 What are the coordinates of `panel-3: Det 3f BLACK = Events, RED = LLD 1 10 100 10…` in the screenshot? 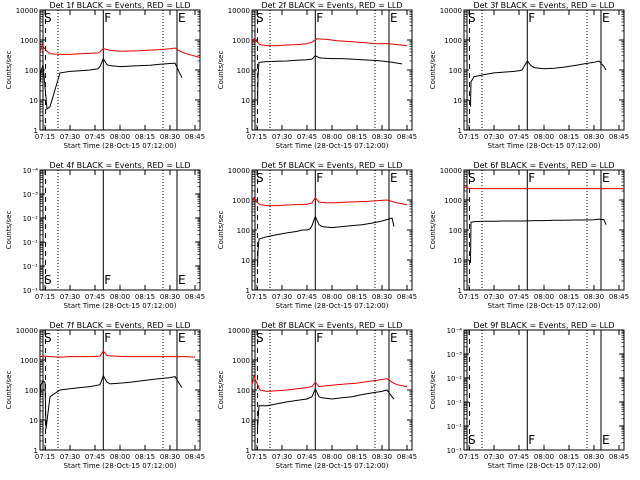 It's located at (529, 75).